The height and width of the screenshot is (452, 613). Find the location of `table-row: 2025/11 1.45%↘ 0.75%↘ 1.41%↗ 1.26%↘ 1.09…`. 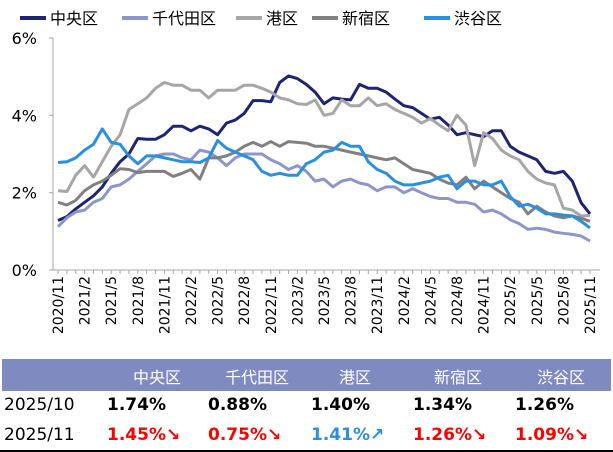

table-row: 2025/11 1.45%↘ 0.75%↘ 1.41%↗ 1.26%↘ 1.09… is located at coordinates (306, 436).